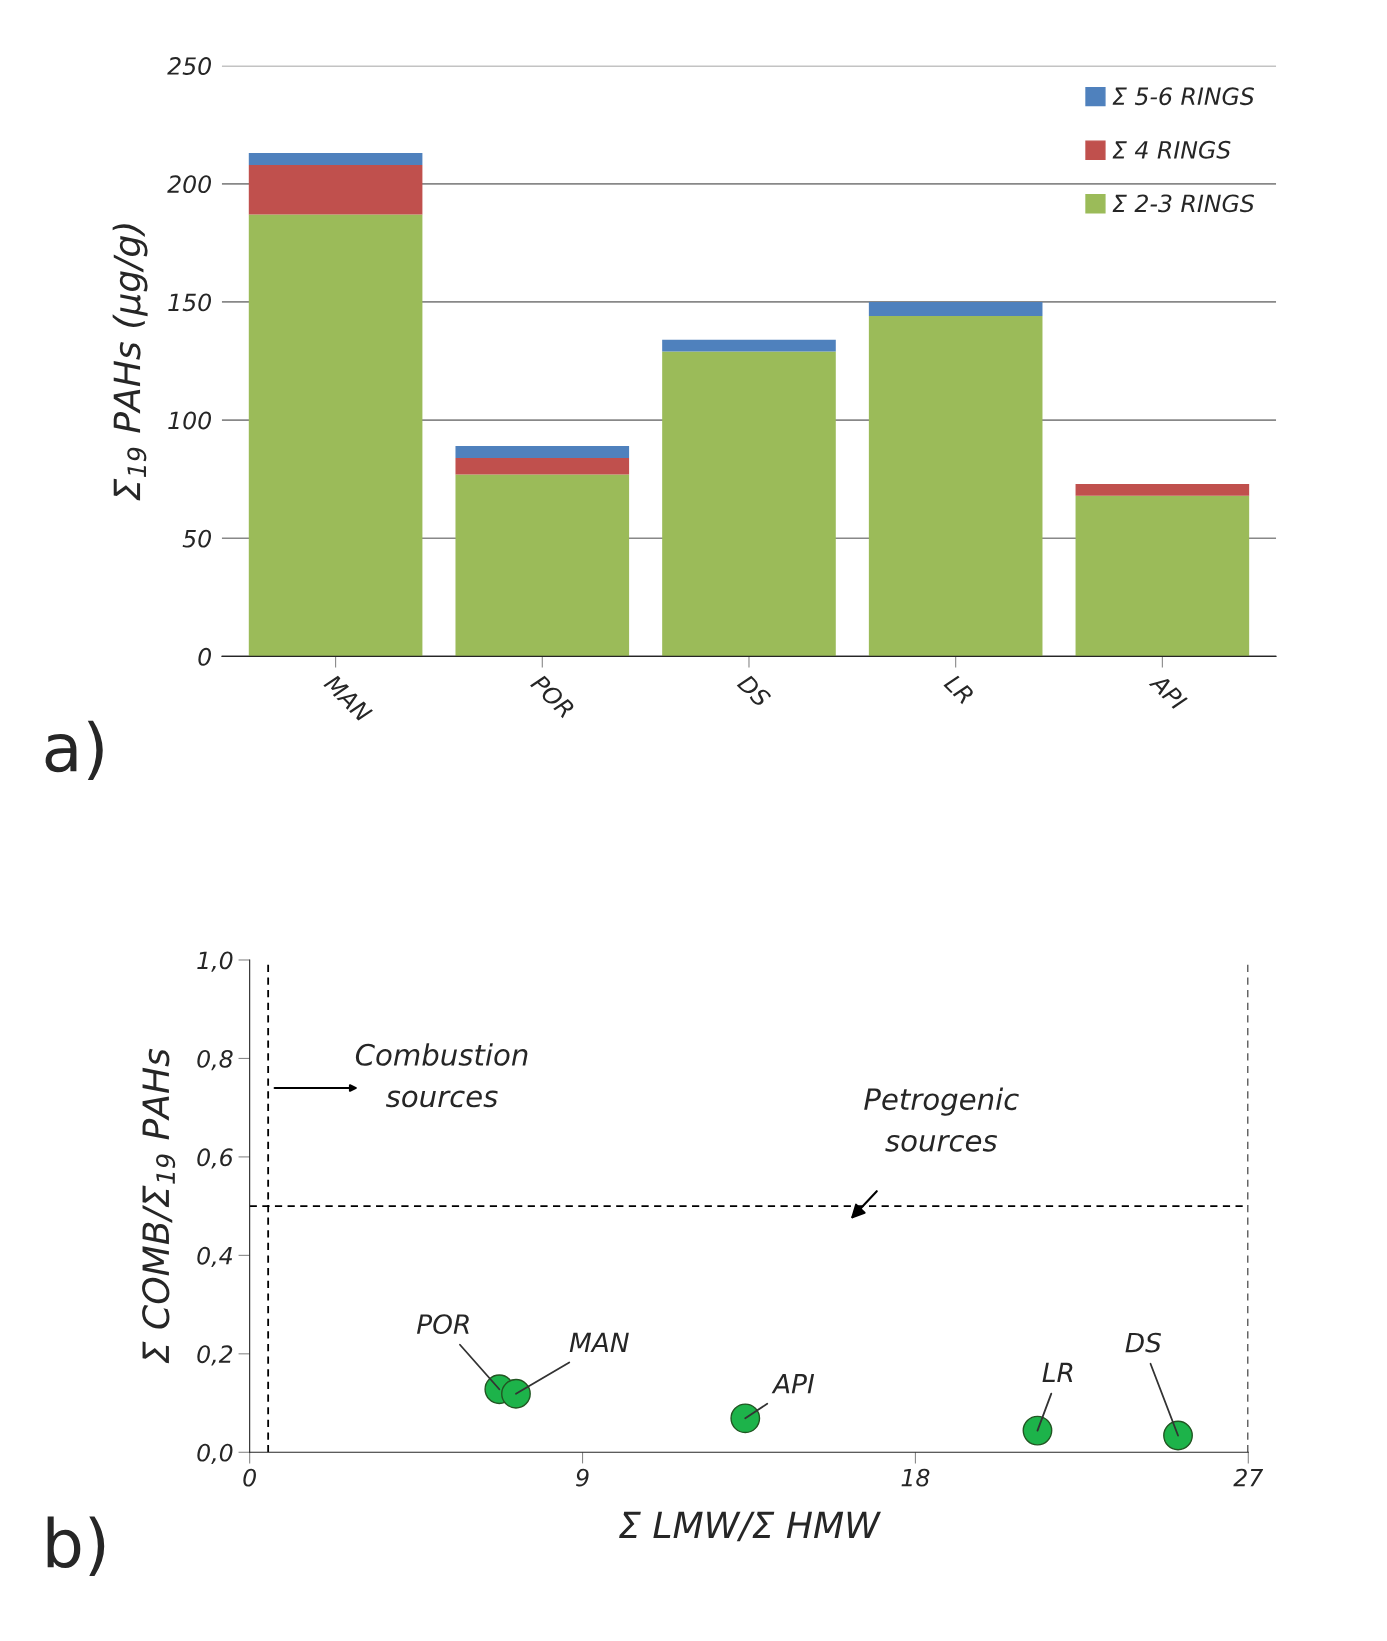 This screenshot has width=1387, height=1641. What do you see at coordinates (74, 750) in the screenshot?
I see `text: a)` at bounding box center [74, 750].